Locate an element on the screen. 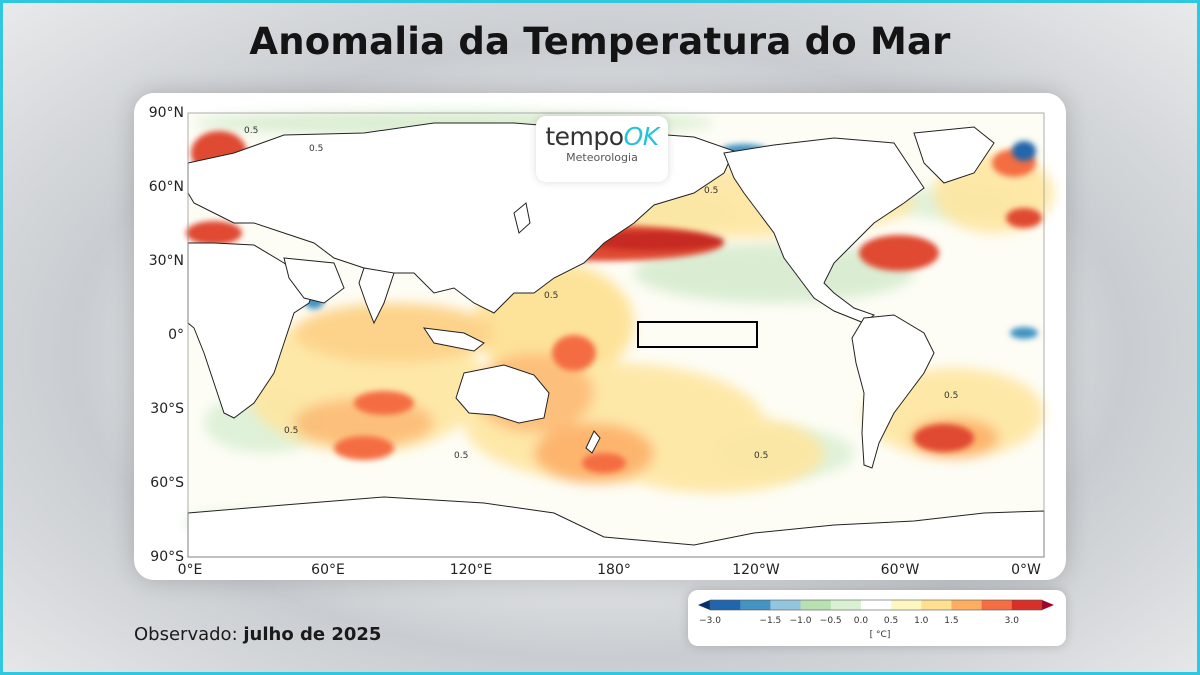  colorbar-tick-label: 0.0 is located at coordinates (861, 621).